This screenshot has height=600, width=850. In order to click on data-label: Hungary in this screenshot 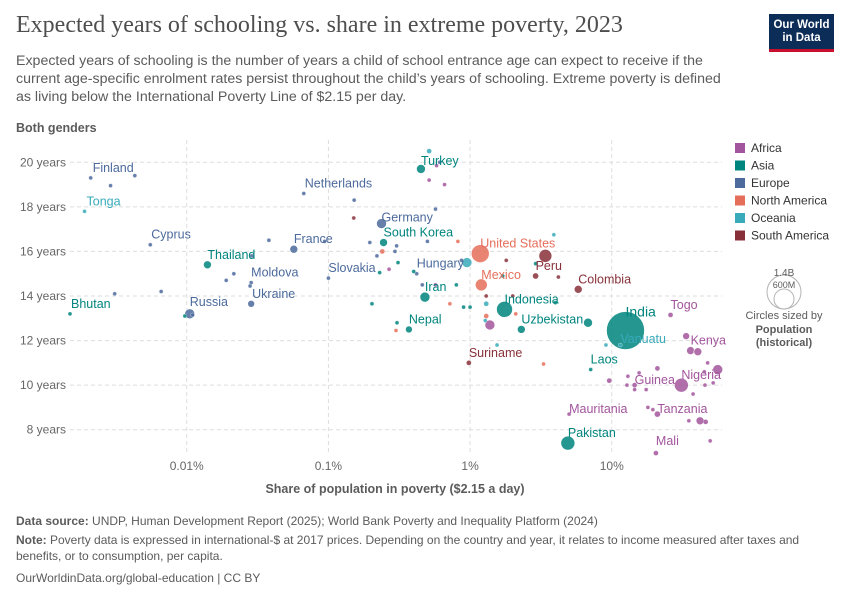, I will do `click(441, 264)`.